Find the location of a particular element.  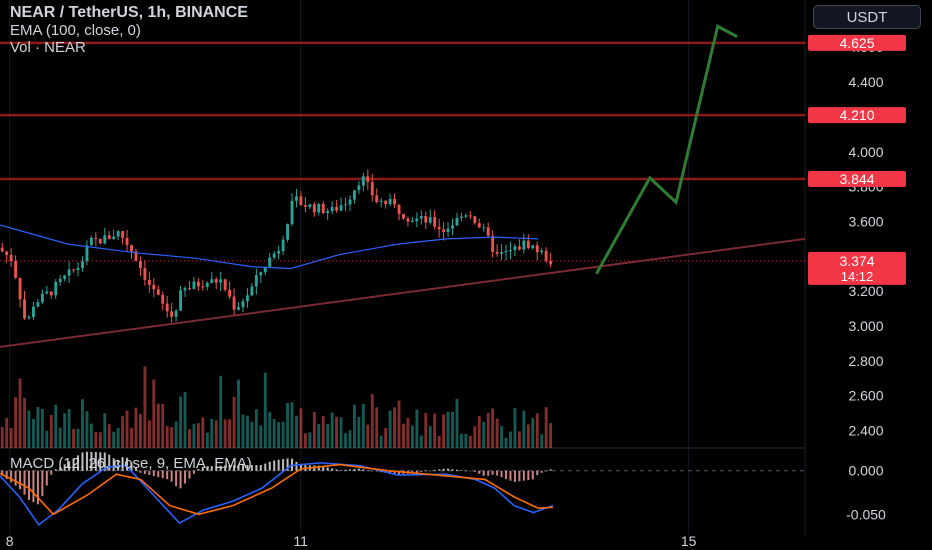

volume-bars is located at coordinates (276, 407).